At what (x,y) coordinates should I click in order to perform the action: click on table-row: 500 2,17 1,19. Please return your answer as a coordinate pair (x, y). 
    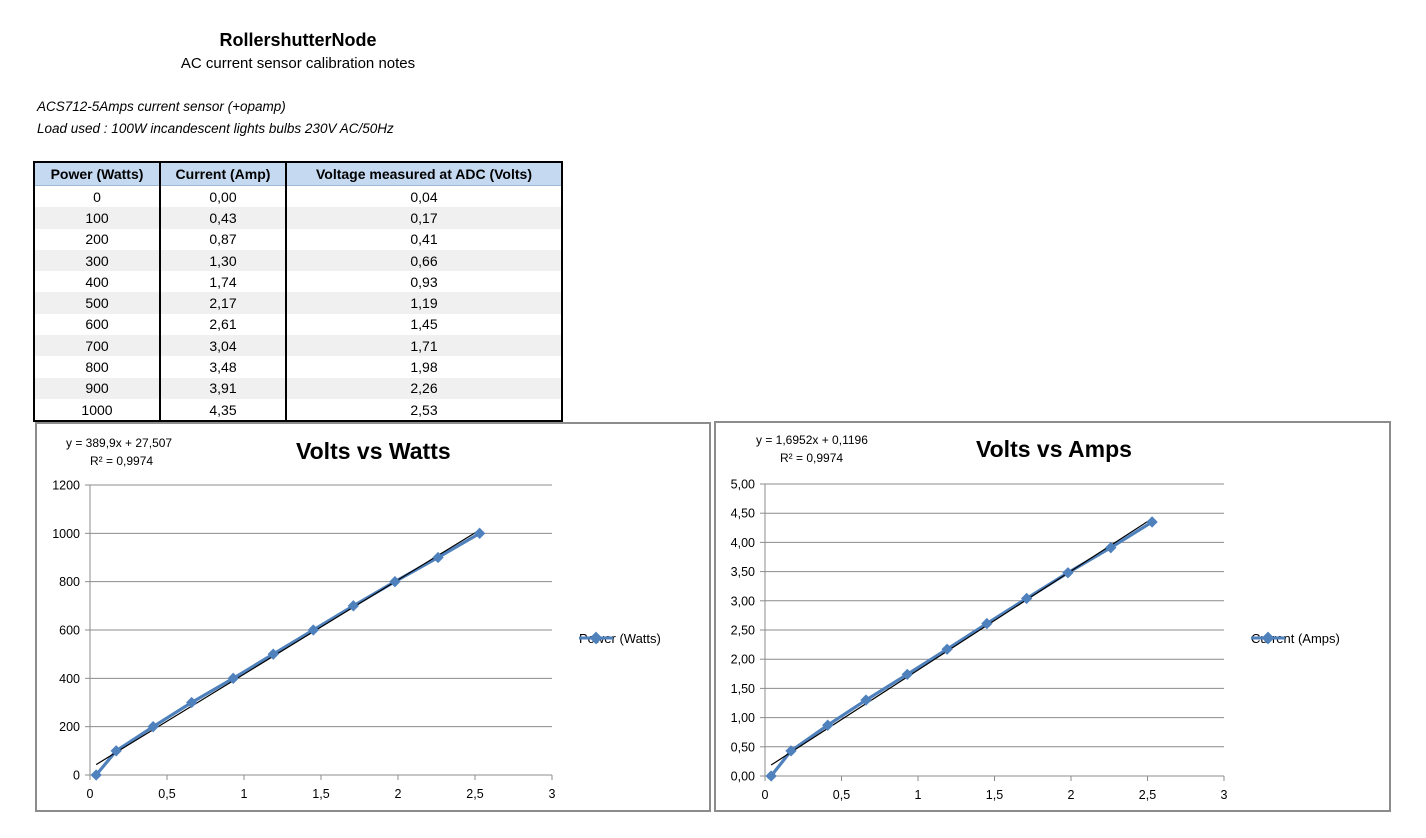
    Looking at the image, I should click on (298, 303).